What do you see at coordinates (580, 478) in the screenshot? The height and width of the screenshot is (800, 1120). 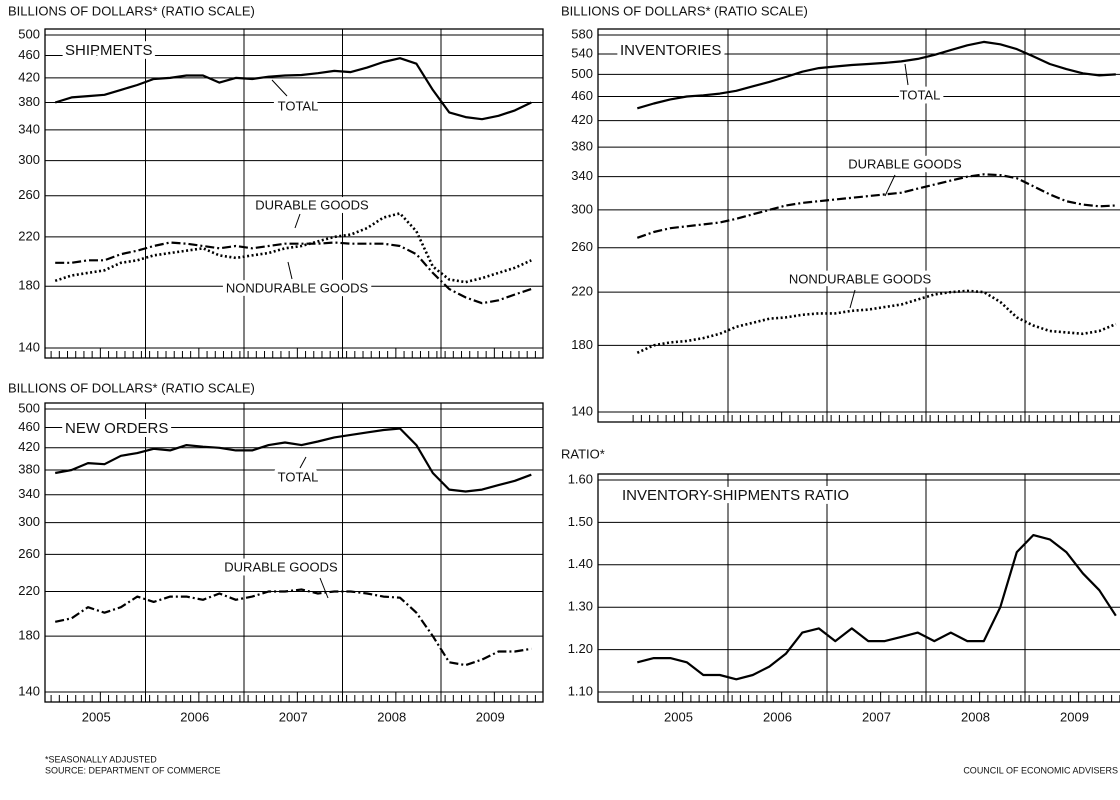 I see `y-tick-label: 1.60` at bounding box center [580, 478].